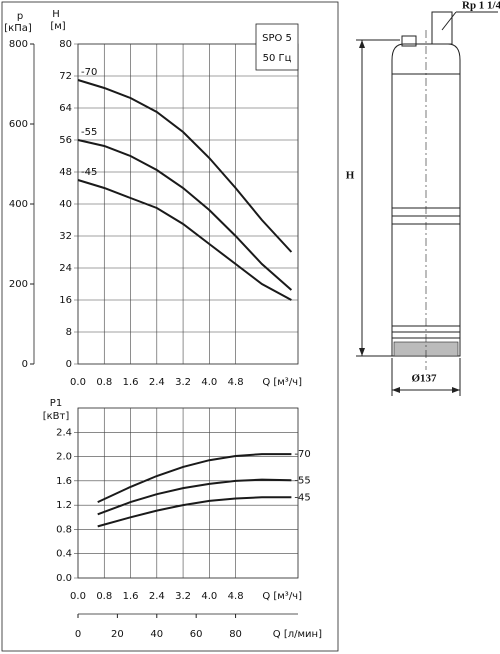 This screenshot has width=500, height=654. I want to click on y-tick-label: 0.8, so click(64, 529).